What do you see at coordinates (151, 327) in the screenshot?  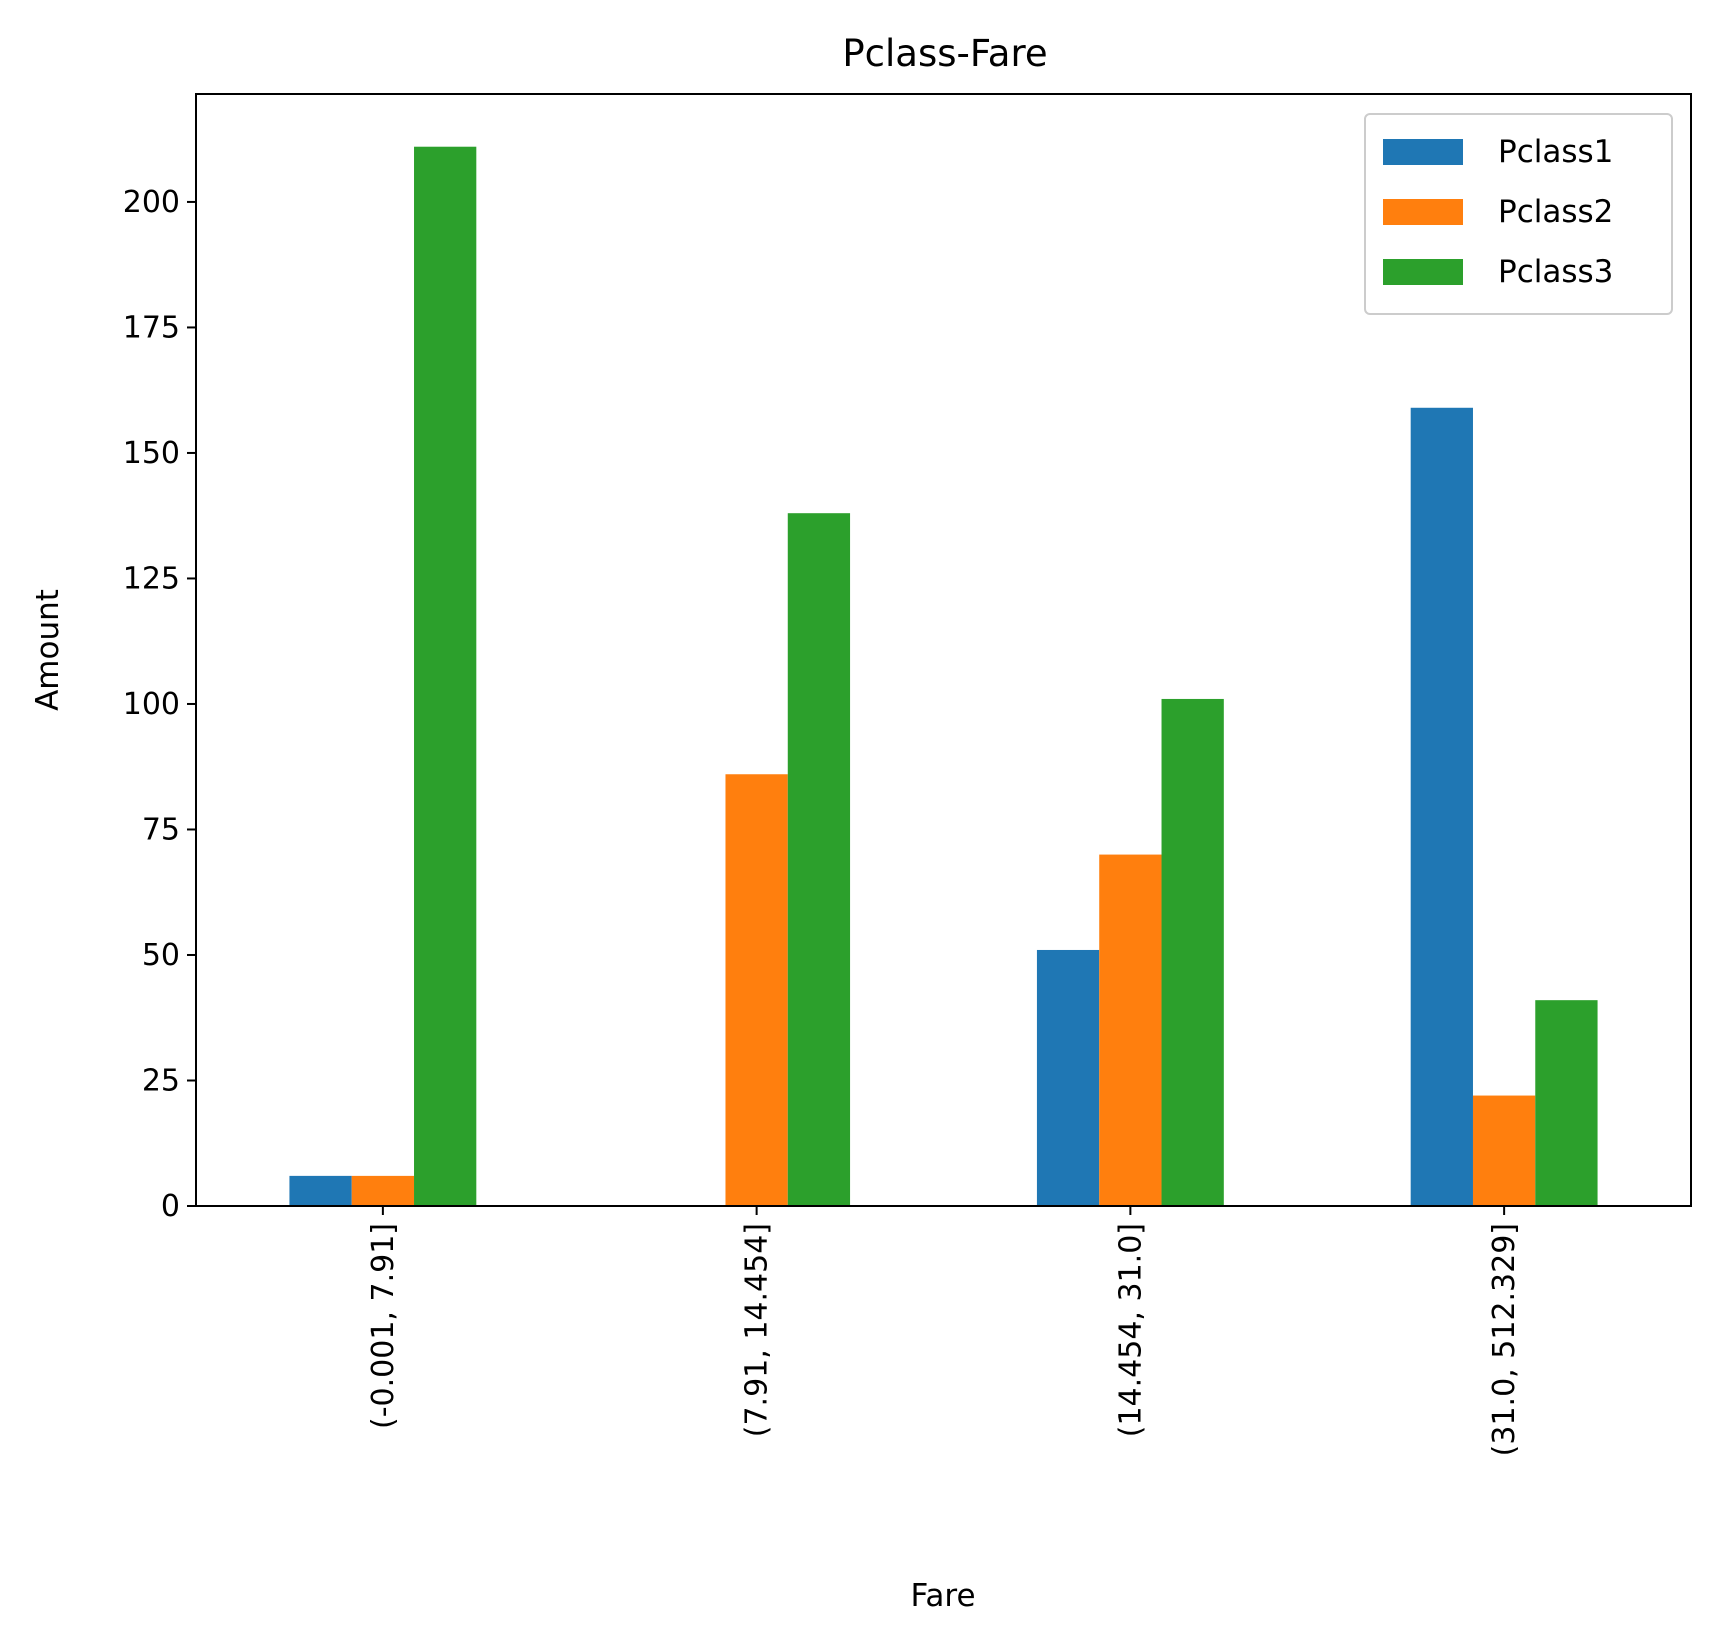 I see `y-tick-label: 175` at bounding box center [151, 327].